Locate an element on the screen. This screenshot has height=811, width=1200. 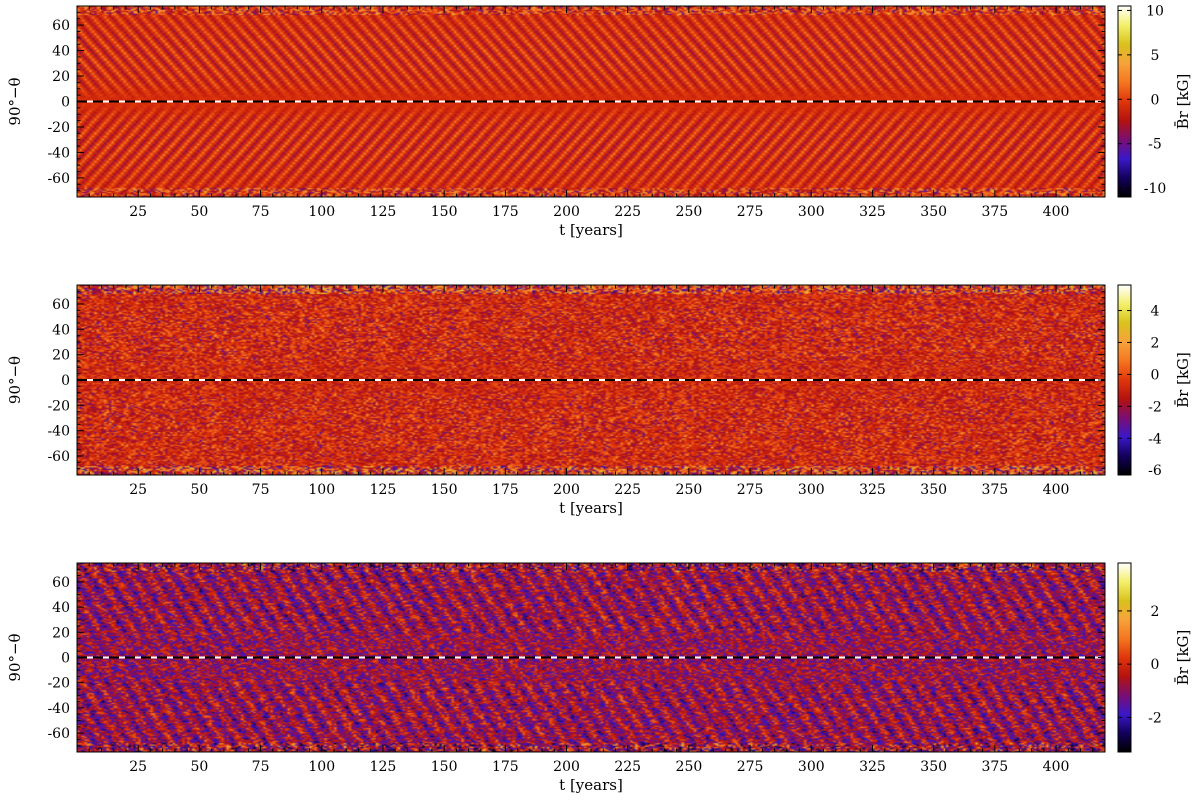
colorbar-tick-label: -4 is located at coordinates (1155, 439).